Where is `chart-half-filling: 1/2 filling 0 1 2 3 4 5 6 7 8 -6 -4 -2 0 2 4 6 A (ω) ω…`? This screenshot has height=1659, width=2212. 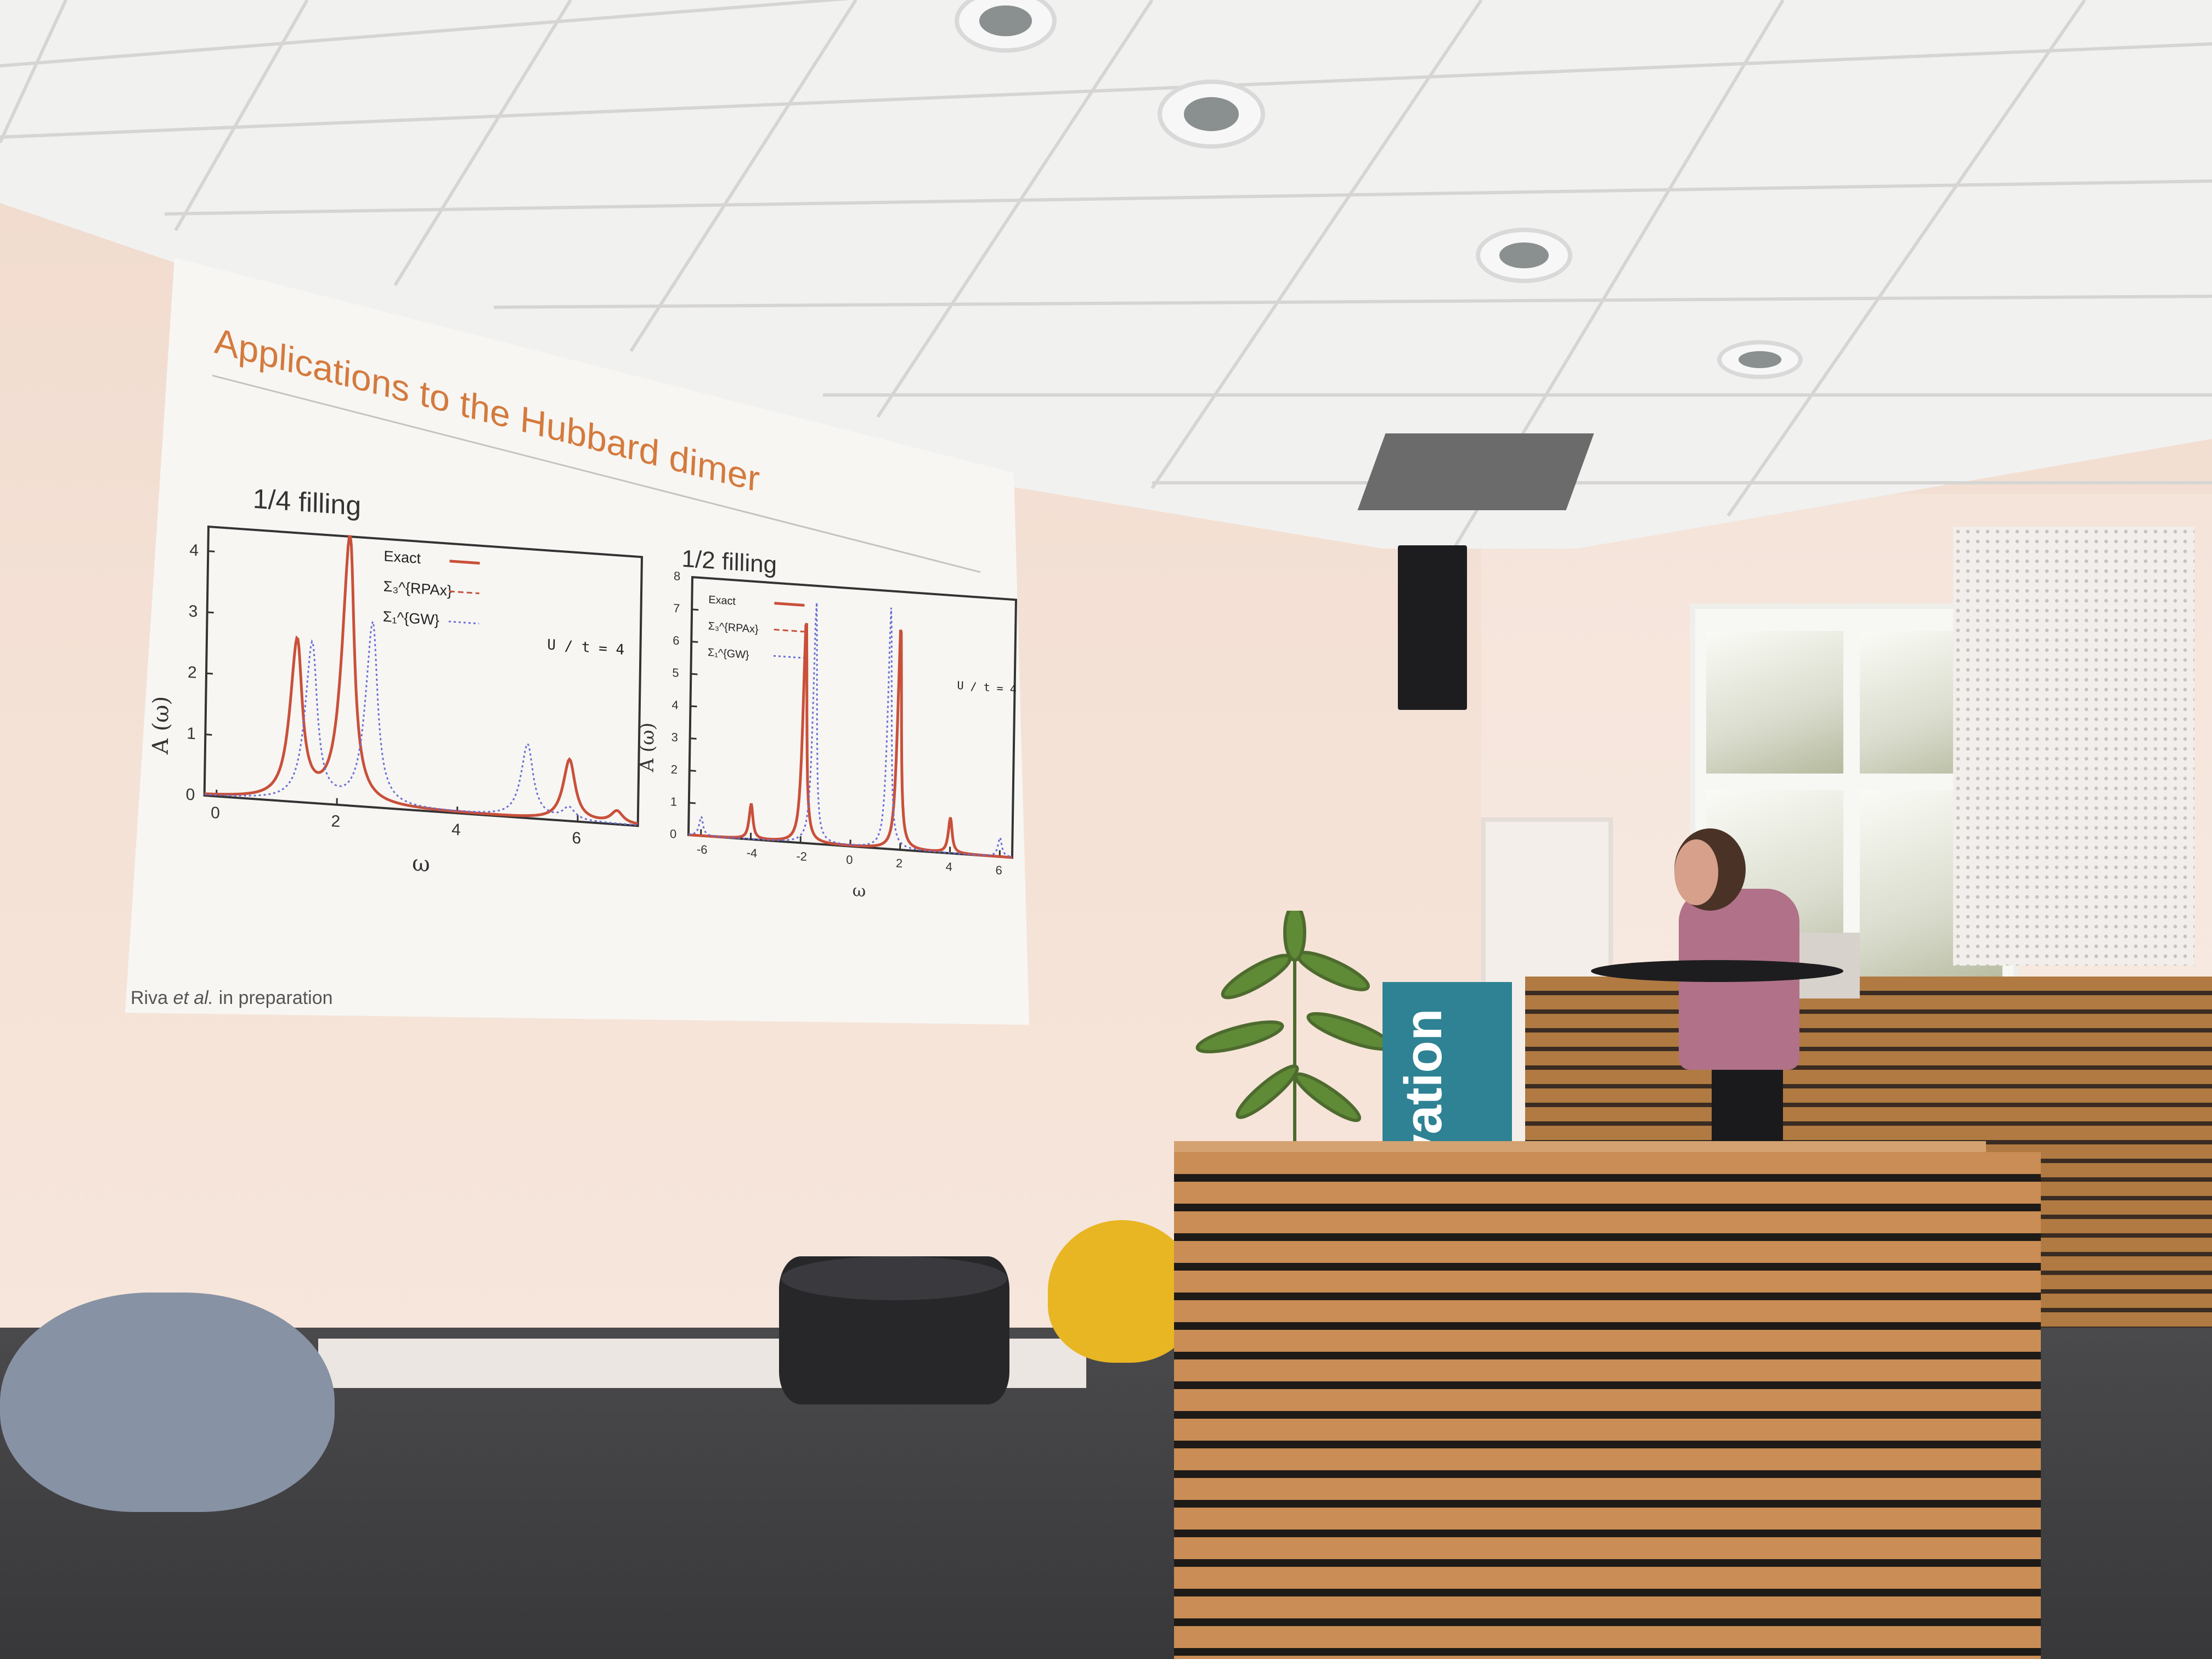 chart-half-filling: 1/2 filling 0 1 2 3 4 5 6 7 8 -6 -4 -2 0 2 4 6 A (ω) ω… is located at coordinates (827, 723).